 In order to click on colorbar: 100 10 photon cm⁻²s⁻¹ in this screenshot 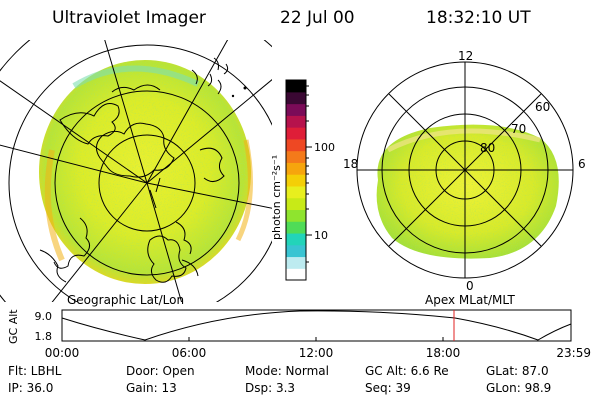, I will do `click(302, 180)`.